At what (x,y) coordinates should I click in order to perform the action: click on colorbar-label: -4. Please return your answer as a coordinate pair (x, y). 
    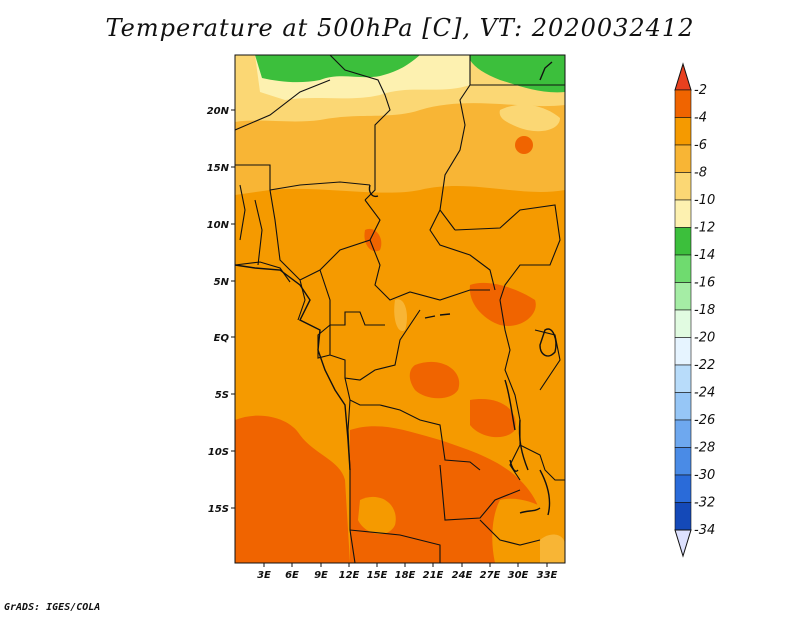
    Looking at the image, I should click on (700, 118).